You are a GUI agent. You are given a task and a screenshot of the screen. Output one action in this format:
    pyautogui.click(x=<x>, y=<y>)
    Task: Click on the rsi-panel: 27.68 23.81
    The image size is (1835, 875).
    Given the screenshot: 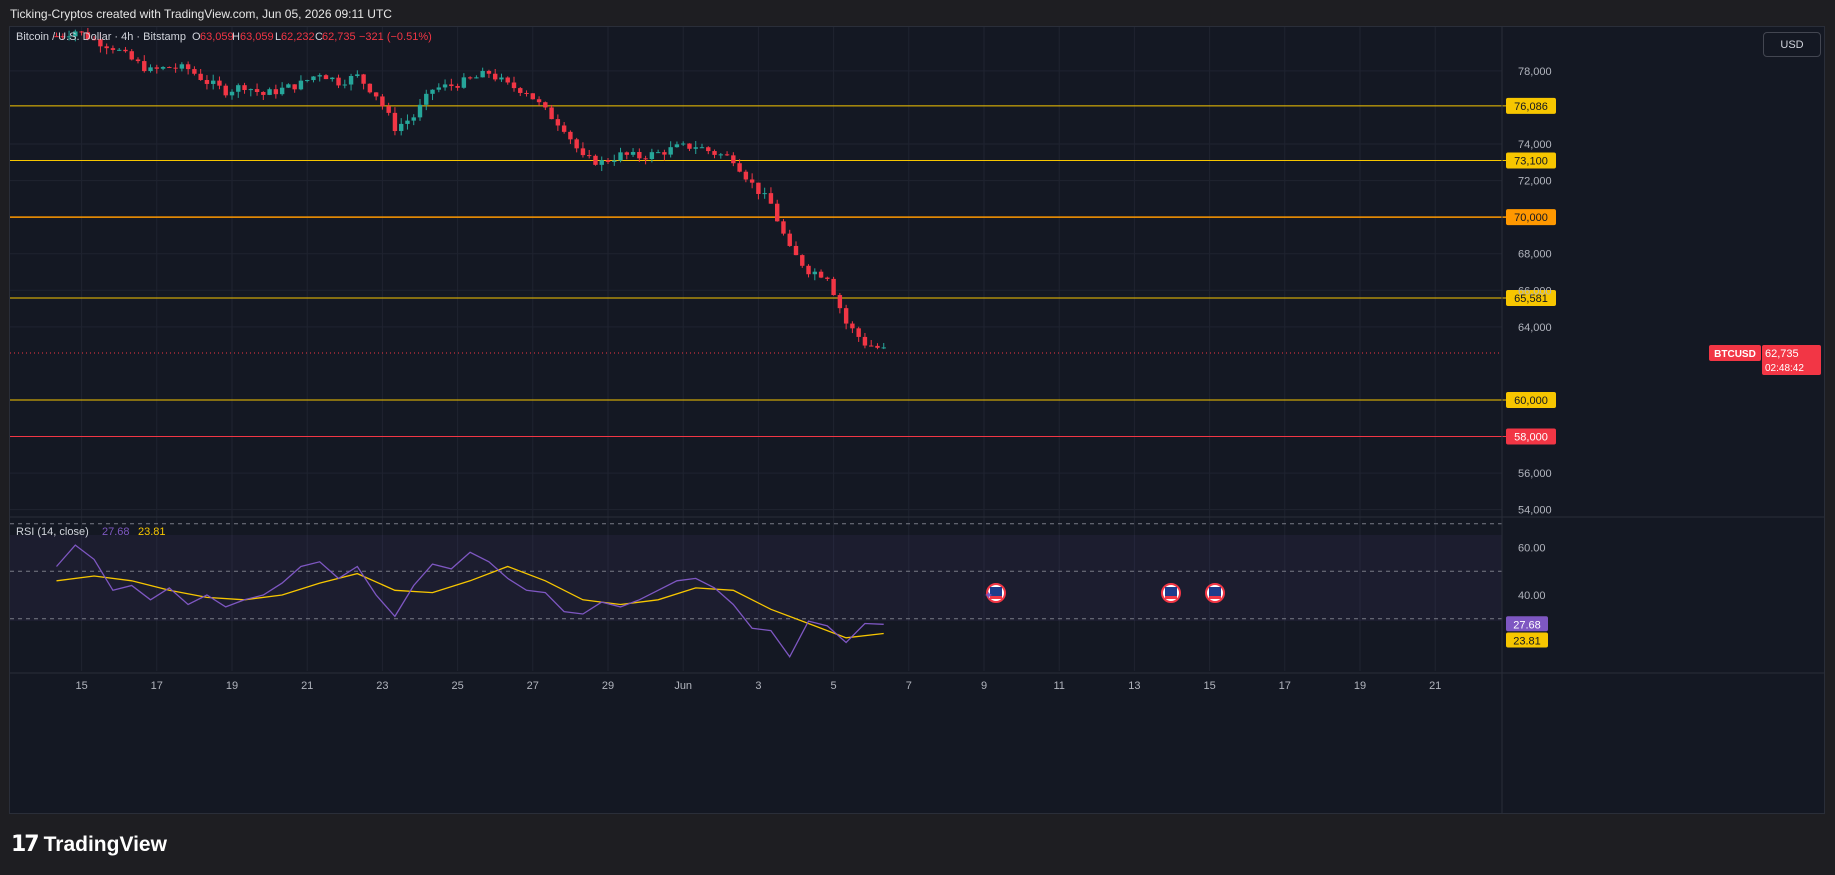 What is the action you would take?
    pyautogui.click(x=779, y=591)
    